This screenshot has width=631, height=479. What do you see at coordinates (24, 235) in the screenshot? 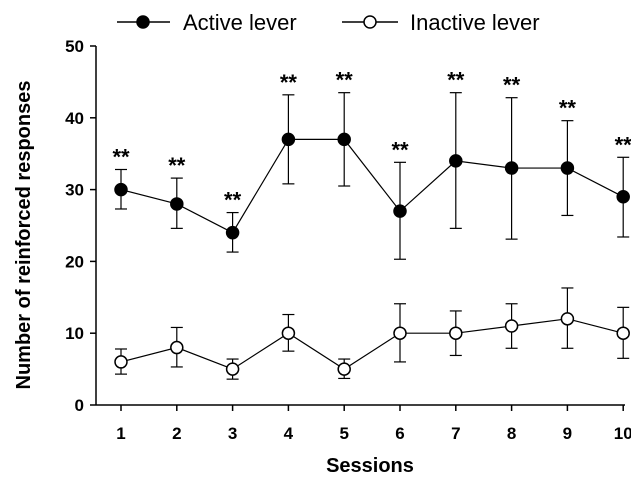
I see `y-axis-title: Number of reinforced responses` at bounding box center [24, 235].